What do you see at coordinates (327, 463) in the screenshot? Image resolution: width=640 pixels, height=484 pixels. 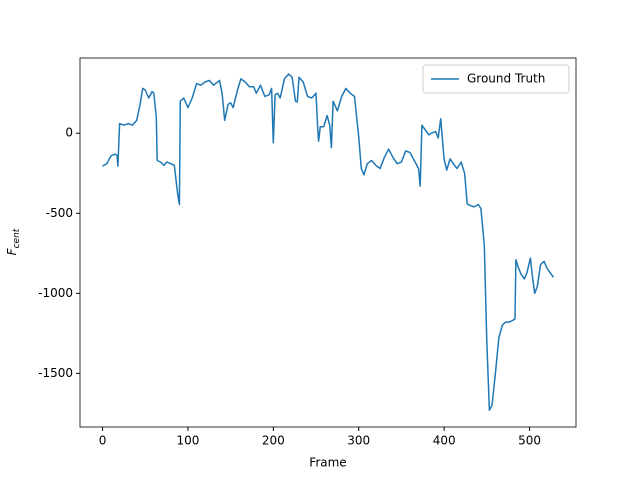 I see `x-axis-label: Frame` at bounding box center [327, 463].